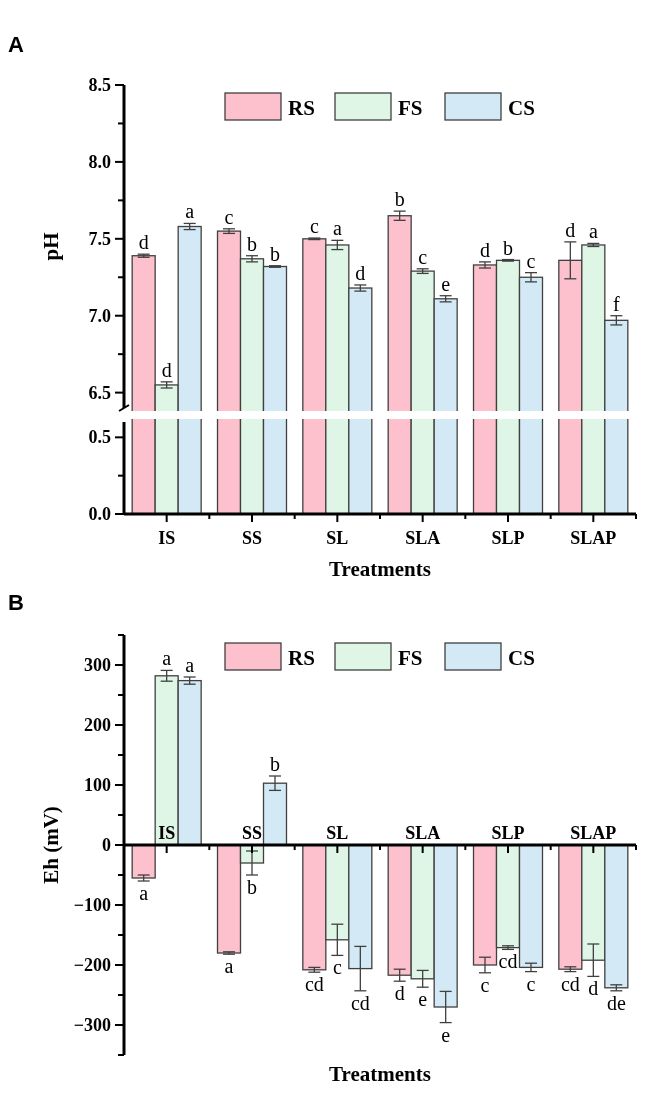 The width and height of the screenshot is (646, 1100). I want to click on chart-title: B, so click(16, 602).